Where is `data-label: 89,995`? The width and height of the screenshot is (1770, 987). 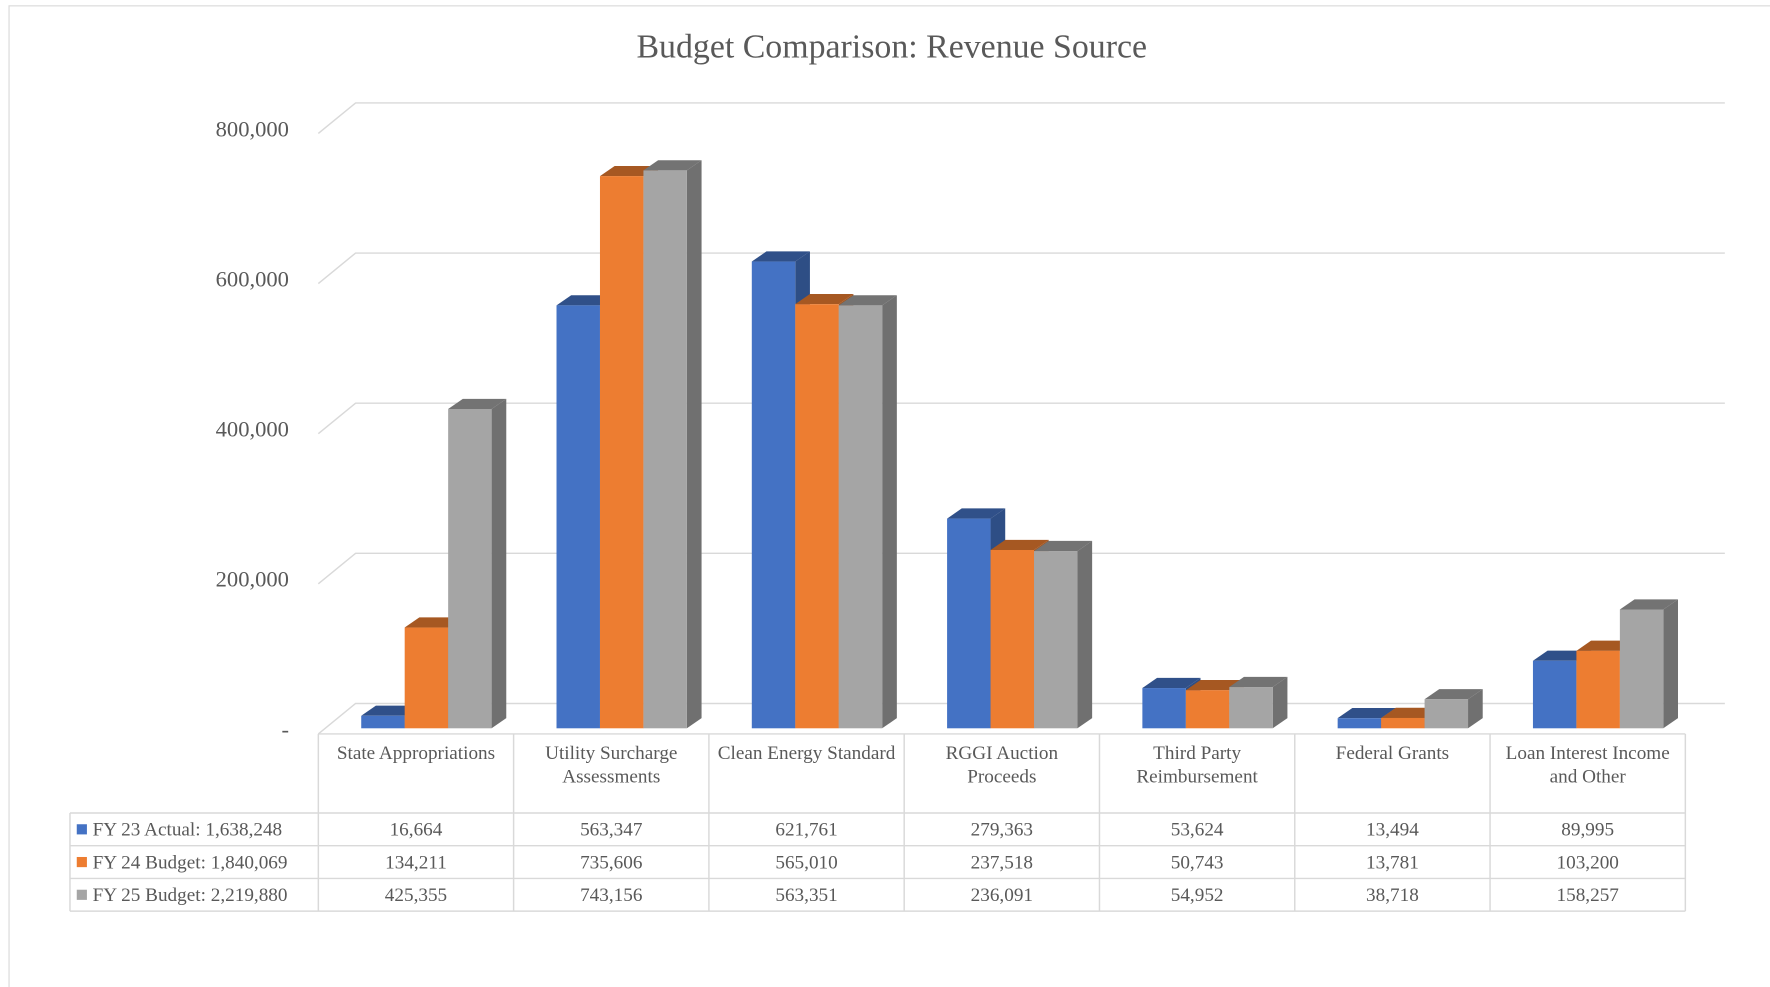 data-label: 89,995 is located at coordinates (1588, 829).